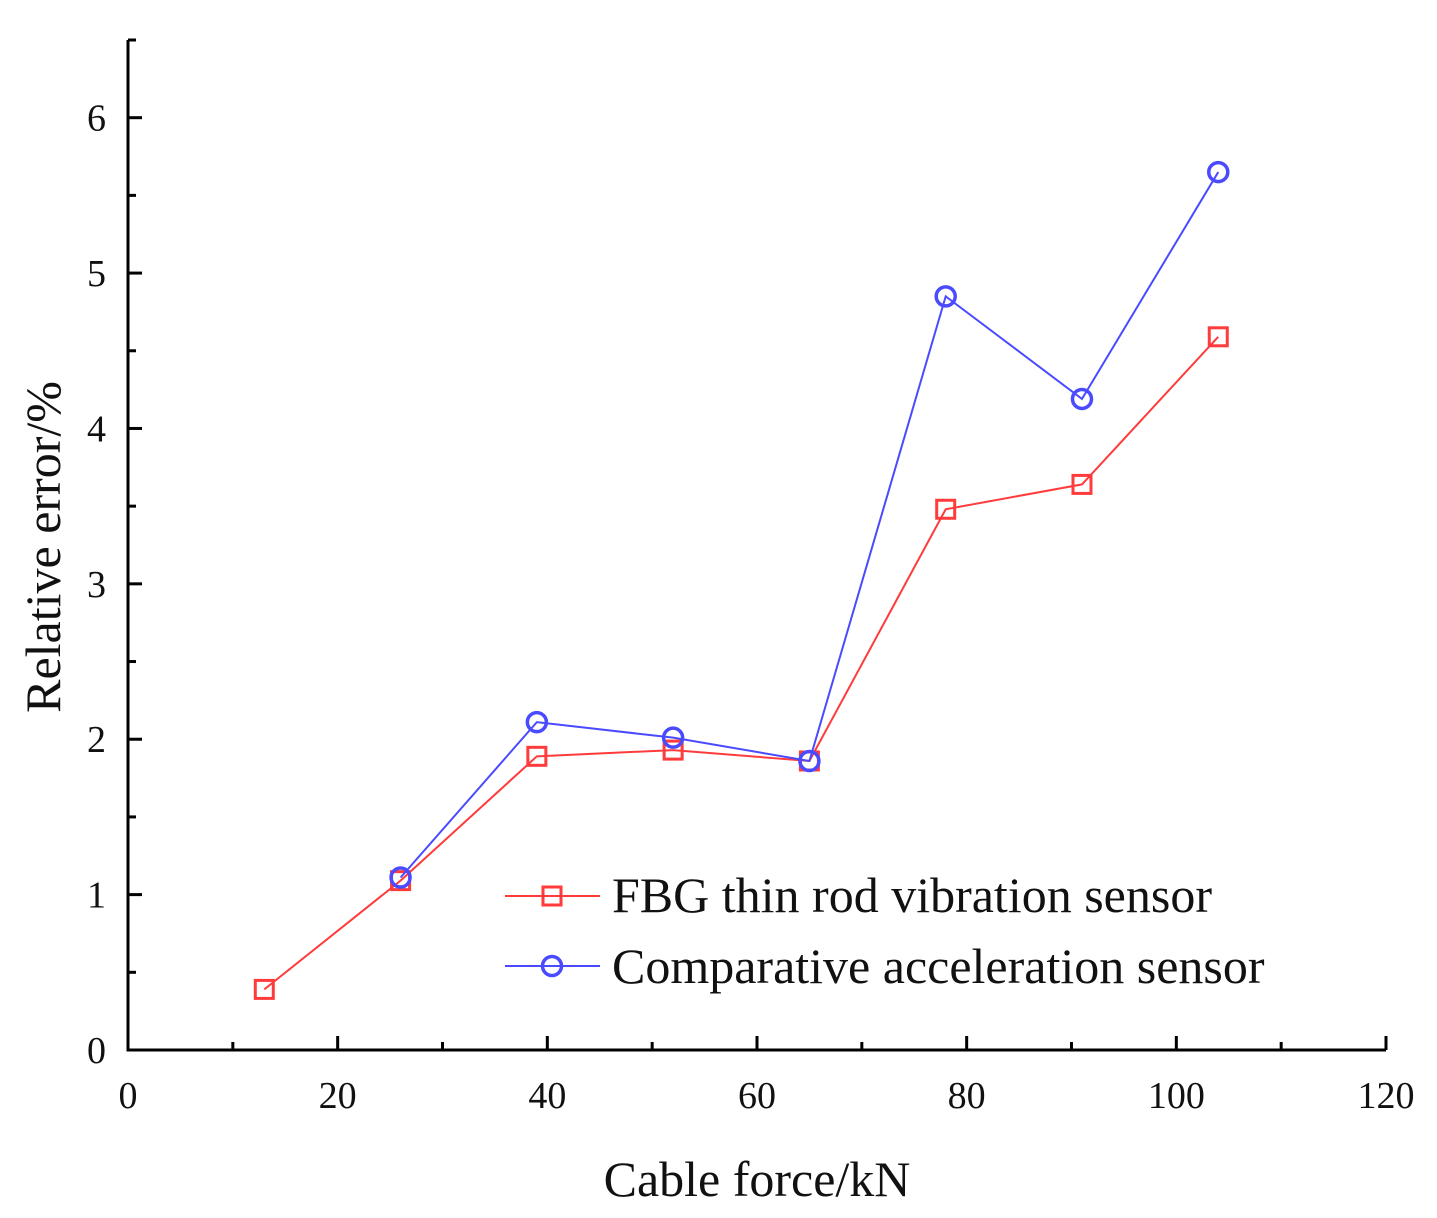  What do you see at coordinates (938, 966) in the screenshot?
I see `legend-label-accel: Comparative acceleration sensor` at bounding box center [938, 966].